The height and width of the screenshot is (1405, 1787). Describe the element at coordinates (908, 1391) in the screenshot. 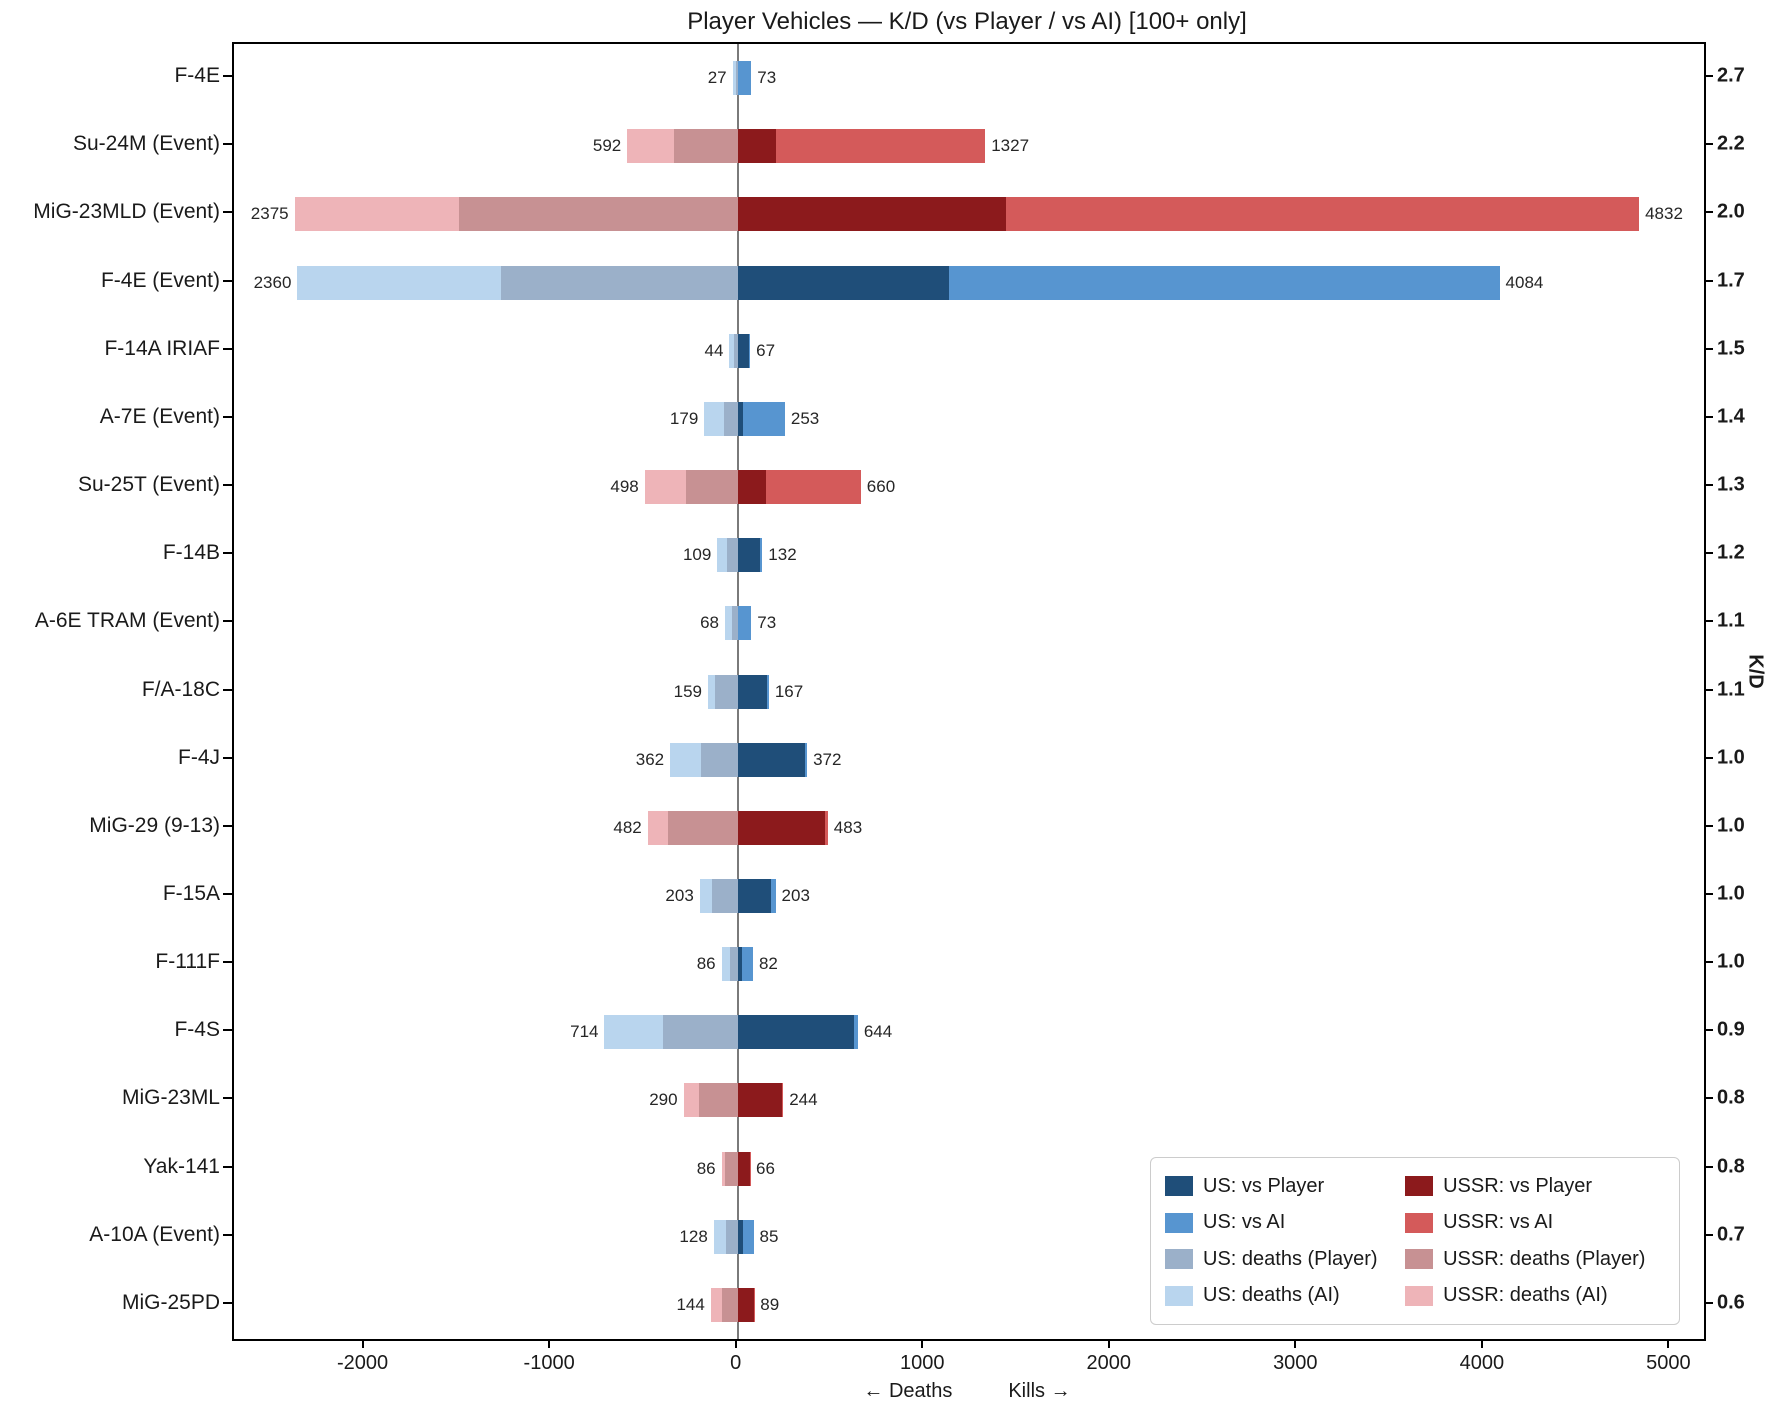

I see `x-axis-label-deaths: ← Deaths` at that location.